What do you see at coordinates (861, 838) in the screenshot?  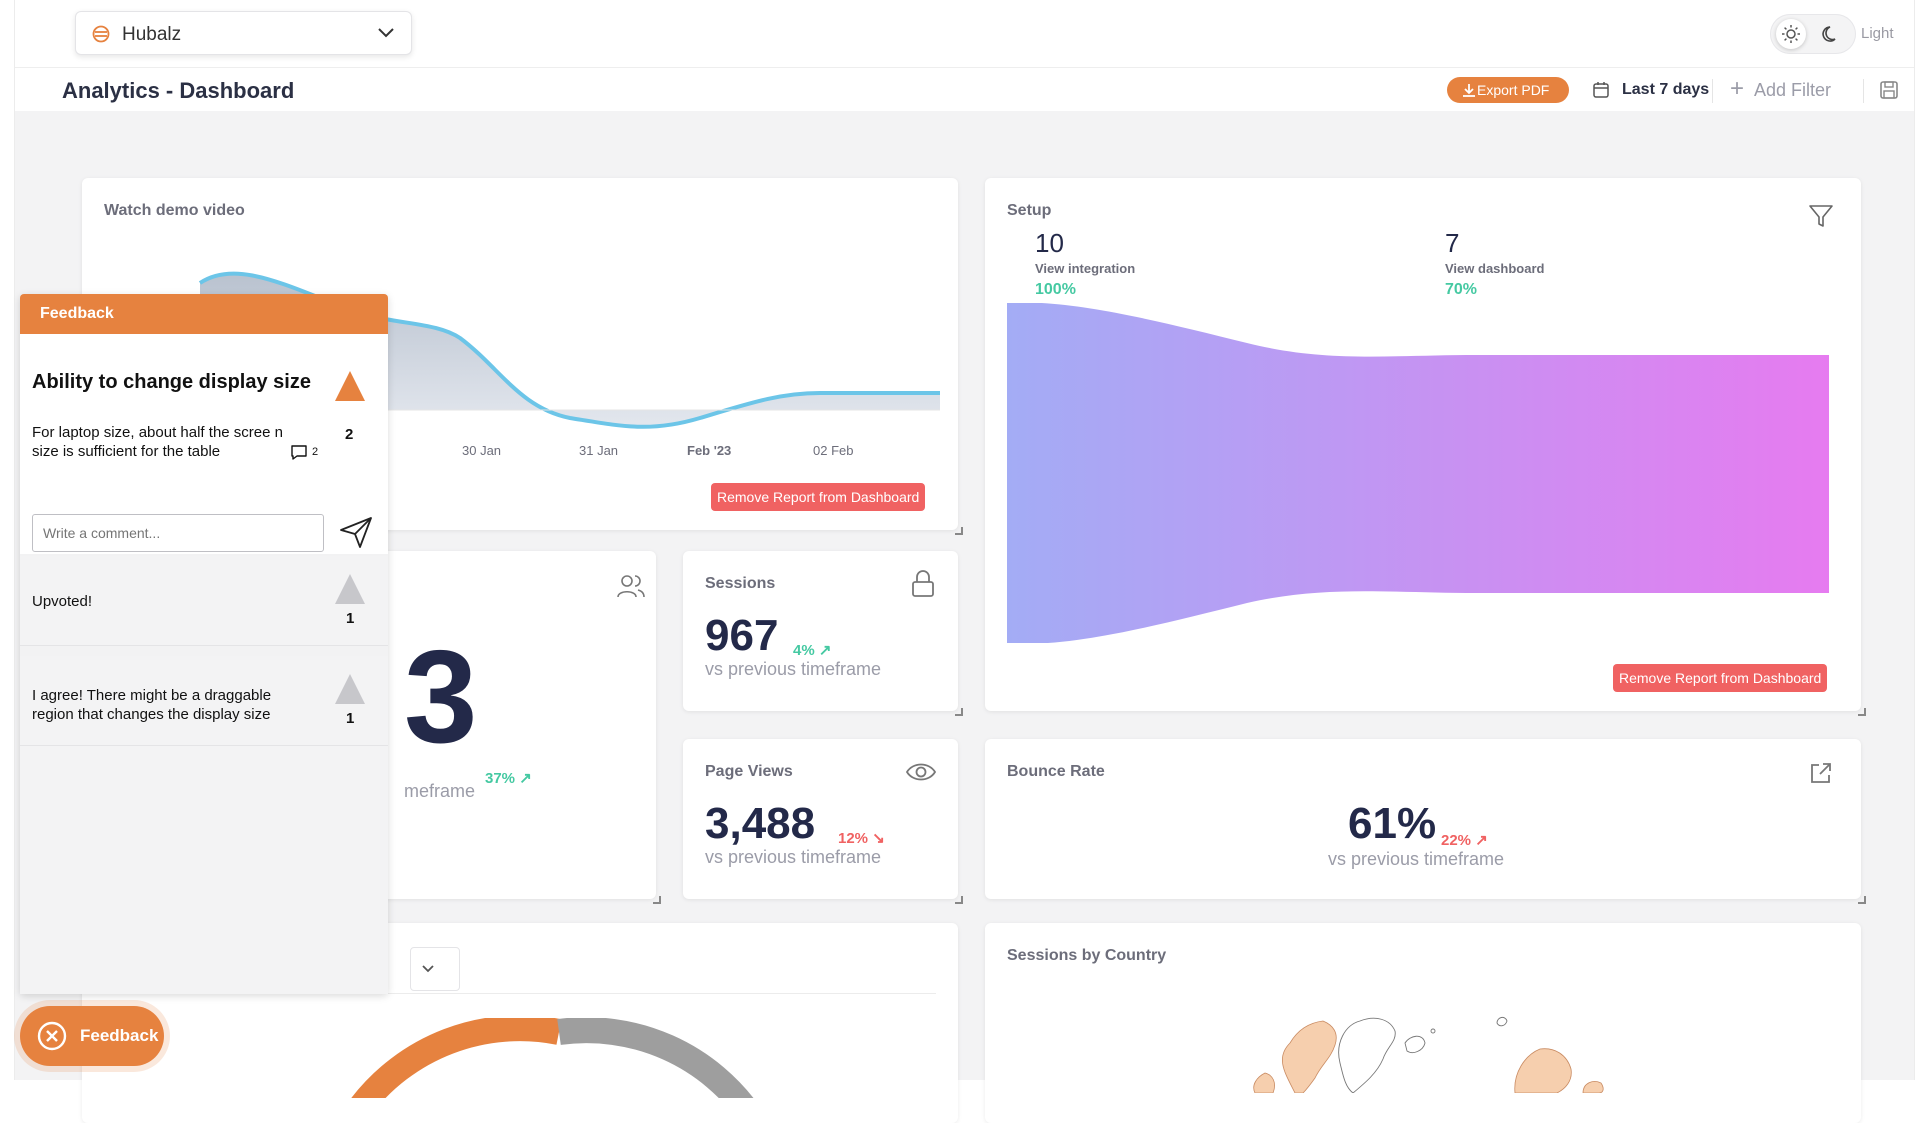 I see `stat-delta: 12% ↘` at bounding box center [861, 838].